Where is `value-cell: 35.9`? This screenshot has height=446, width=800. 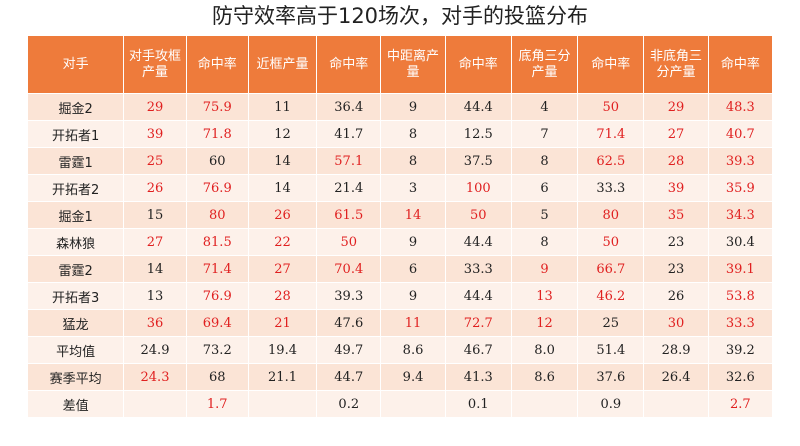 value-cell: 35.9 is located at coordinates (740, 188).